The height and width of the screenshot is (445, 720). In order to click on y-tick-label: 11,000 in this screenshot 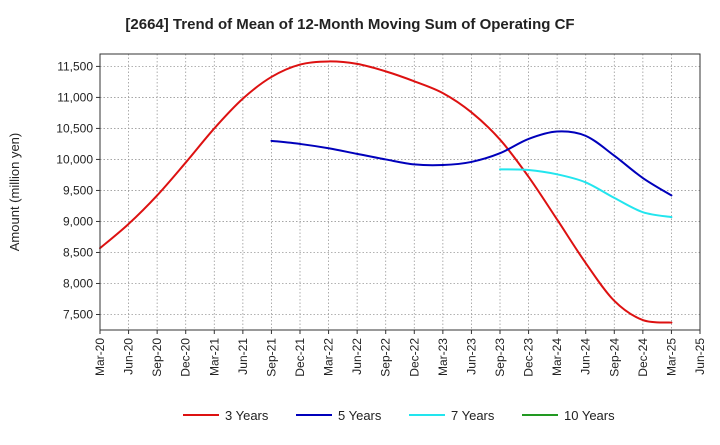, I will do `click(75, 97)`.